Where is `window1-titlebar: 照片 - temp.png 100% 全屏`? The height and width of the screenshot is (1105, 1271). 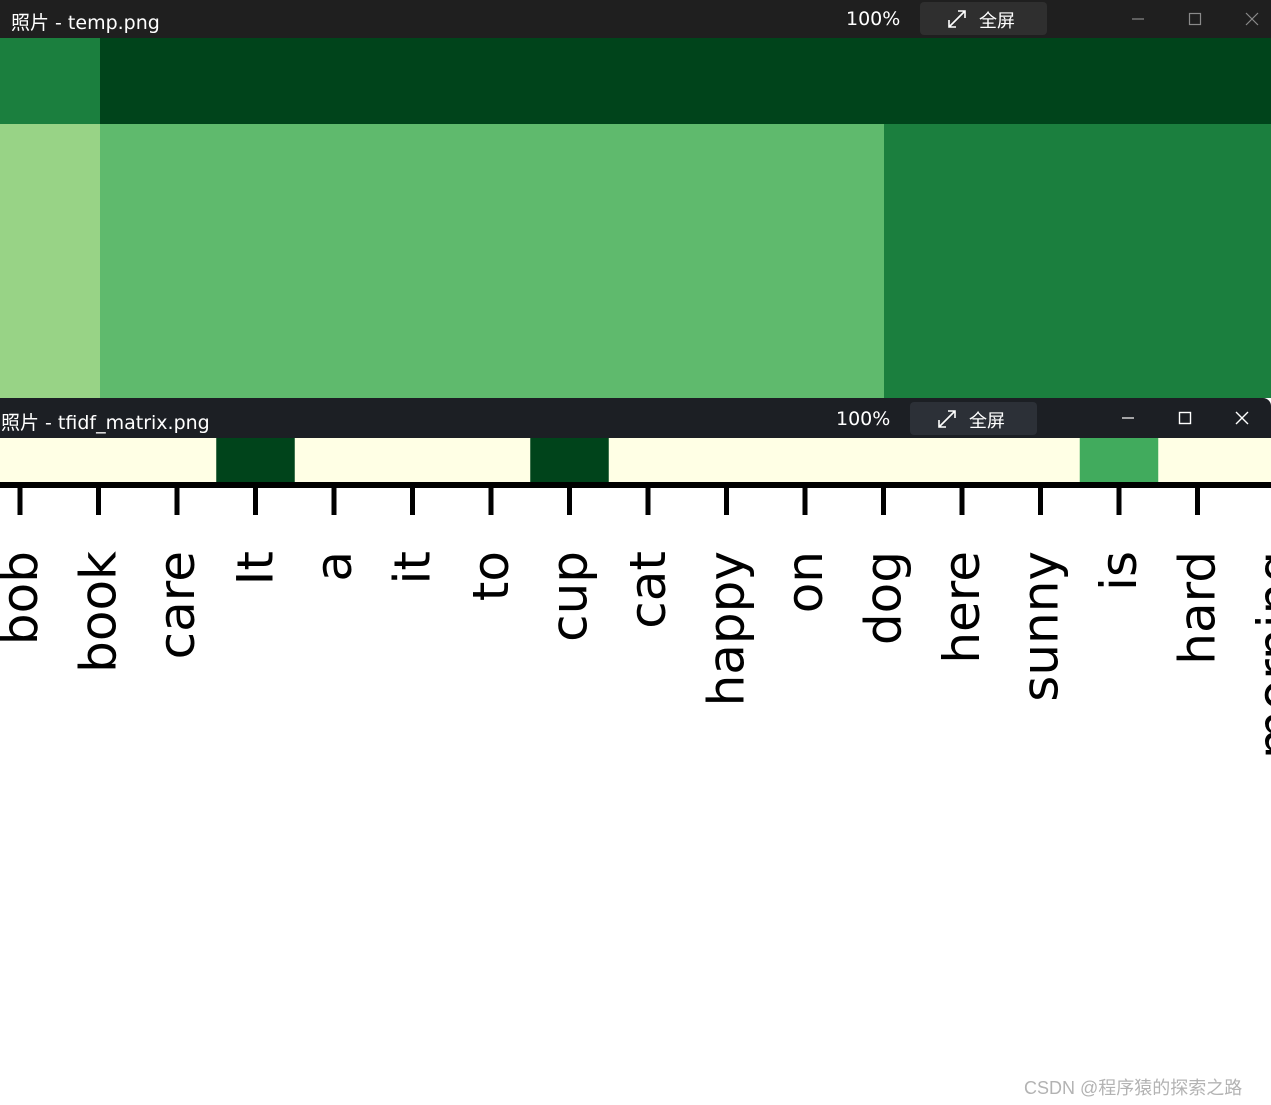
window1-titlebar: 照片 - temp.png 100% 全屏 is located at coordinates (635, 19).